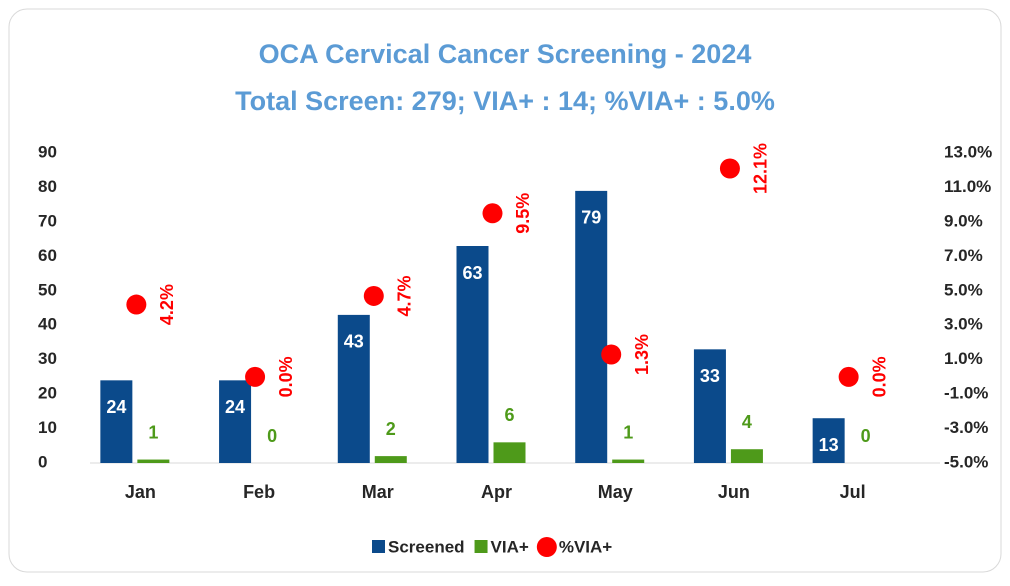 This screenshot has height=586, width=1010. What do you see at coordinates (734, 492) in the screenshot?
I see `x-tick-label: Jun` at bounding box center [734, 492].